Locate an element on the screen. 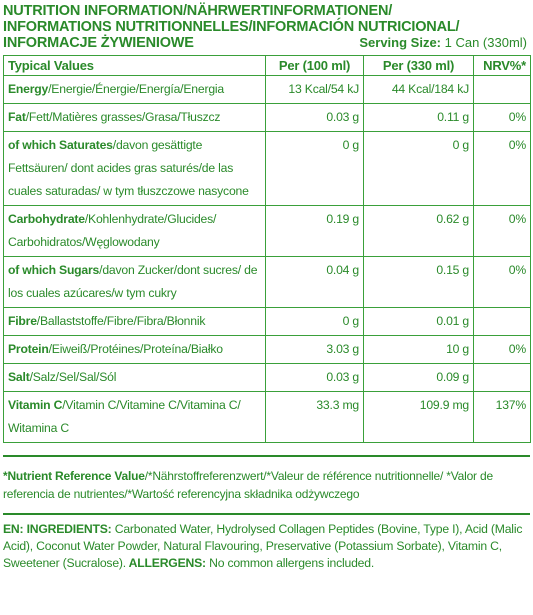 This screenshot has width=533, height=615. nutrient-name-cell: Protein/Eiweiß/Protéines/Proteína/Białko is located at coordinates (134, 349).